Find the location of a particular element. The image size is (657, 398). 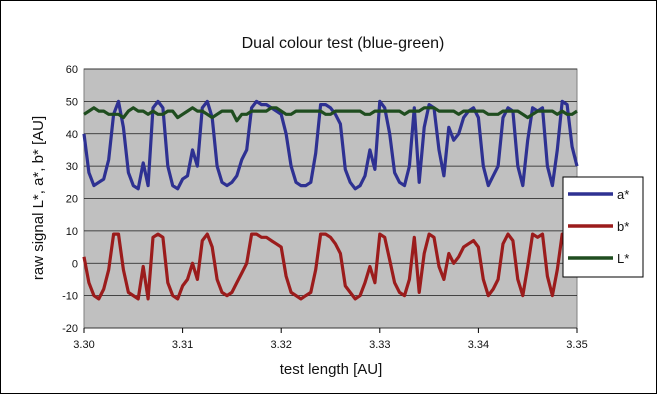

y-tick-label: -20 is located at coordinates (70, 329).